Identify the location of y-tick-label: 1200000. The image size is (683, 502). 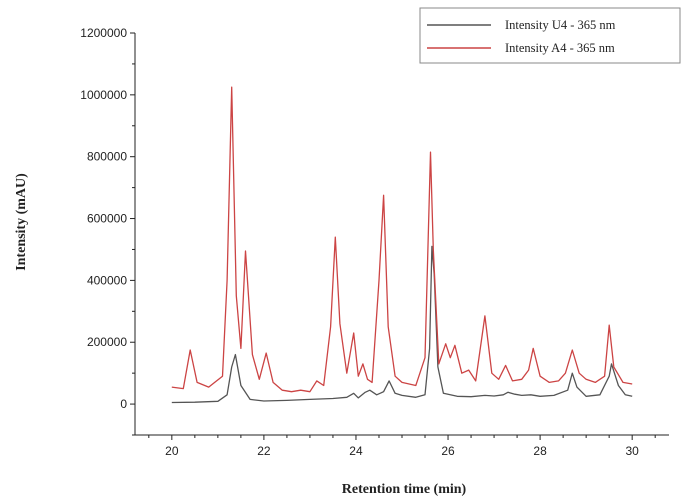
(103, 33).